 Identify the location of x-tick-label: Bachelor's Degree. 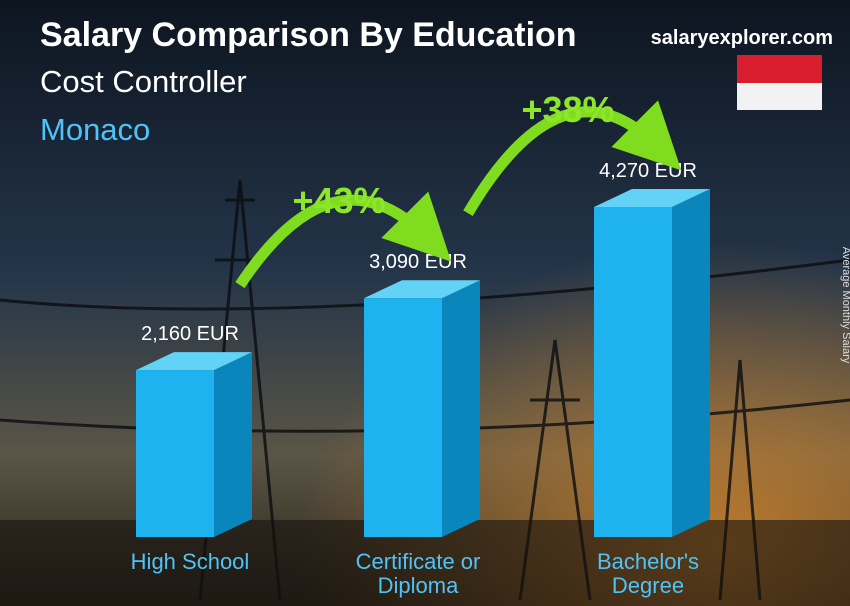
(648, 573).